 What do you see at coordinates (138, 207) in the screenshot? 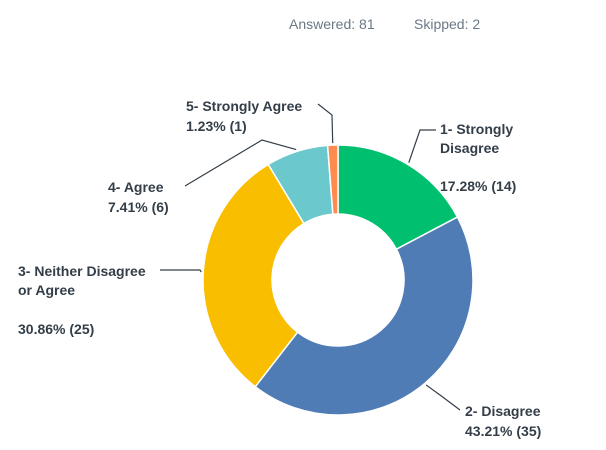
I see `value-label: 7.41% (6)` at bounding box center [138, 207].